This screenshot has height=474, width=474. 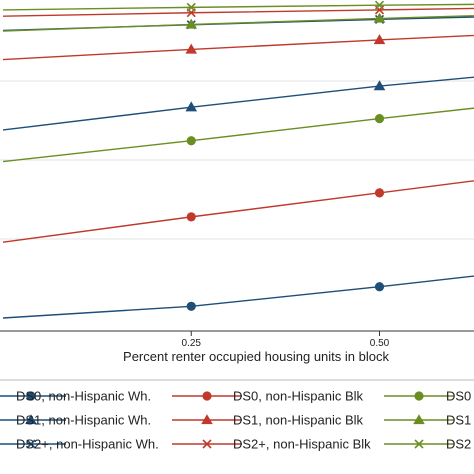 I want to click on series-ds1-blk, so click(x=238, y=47).